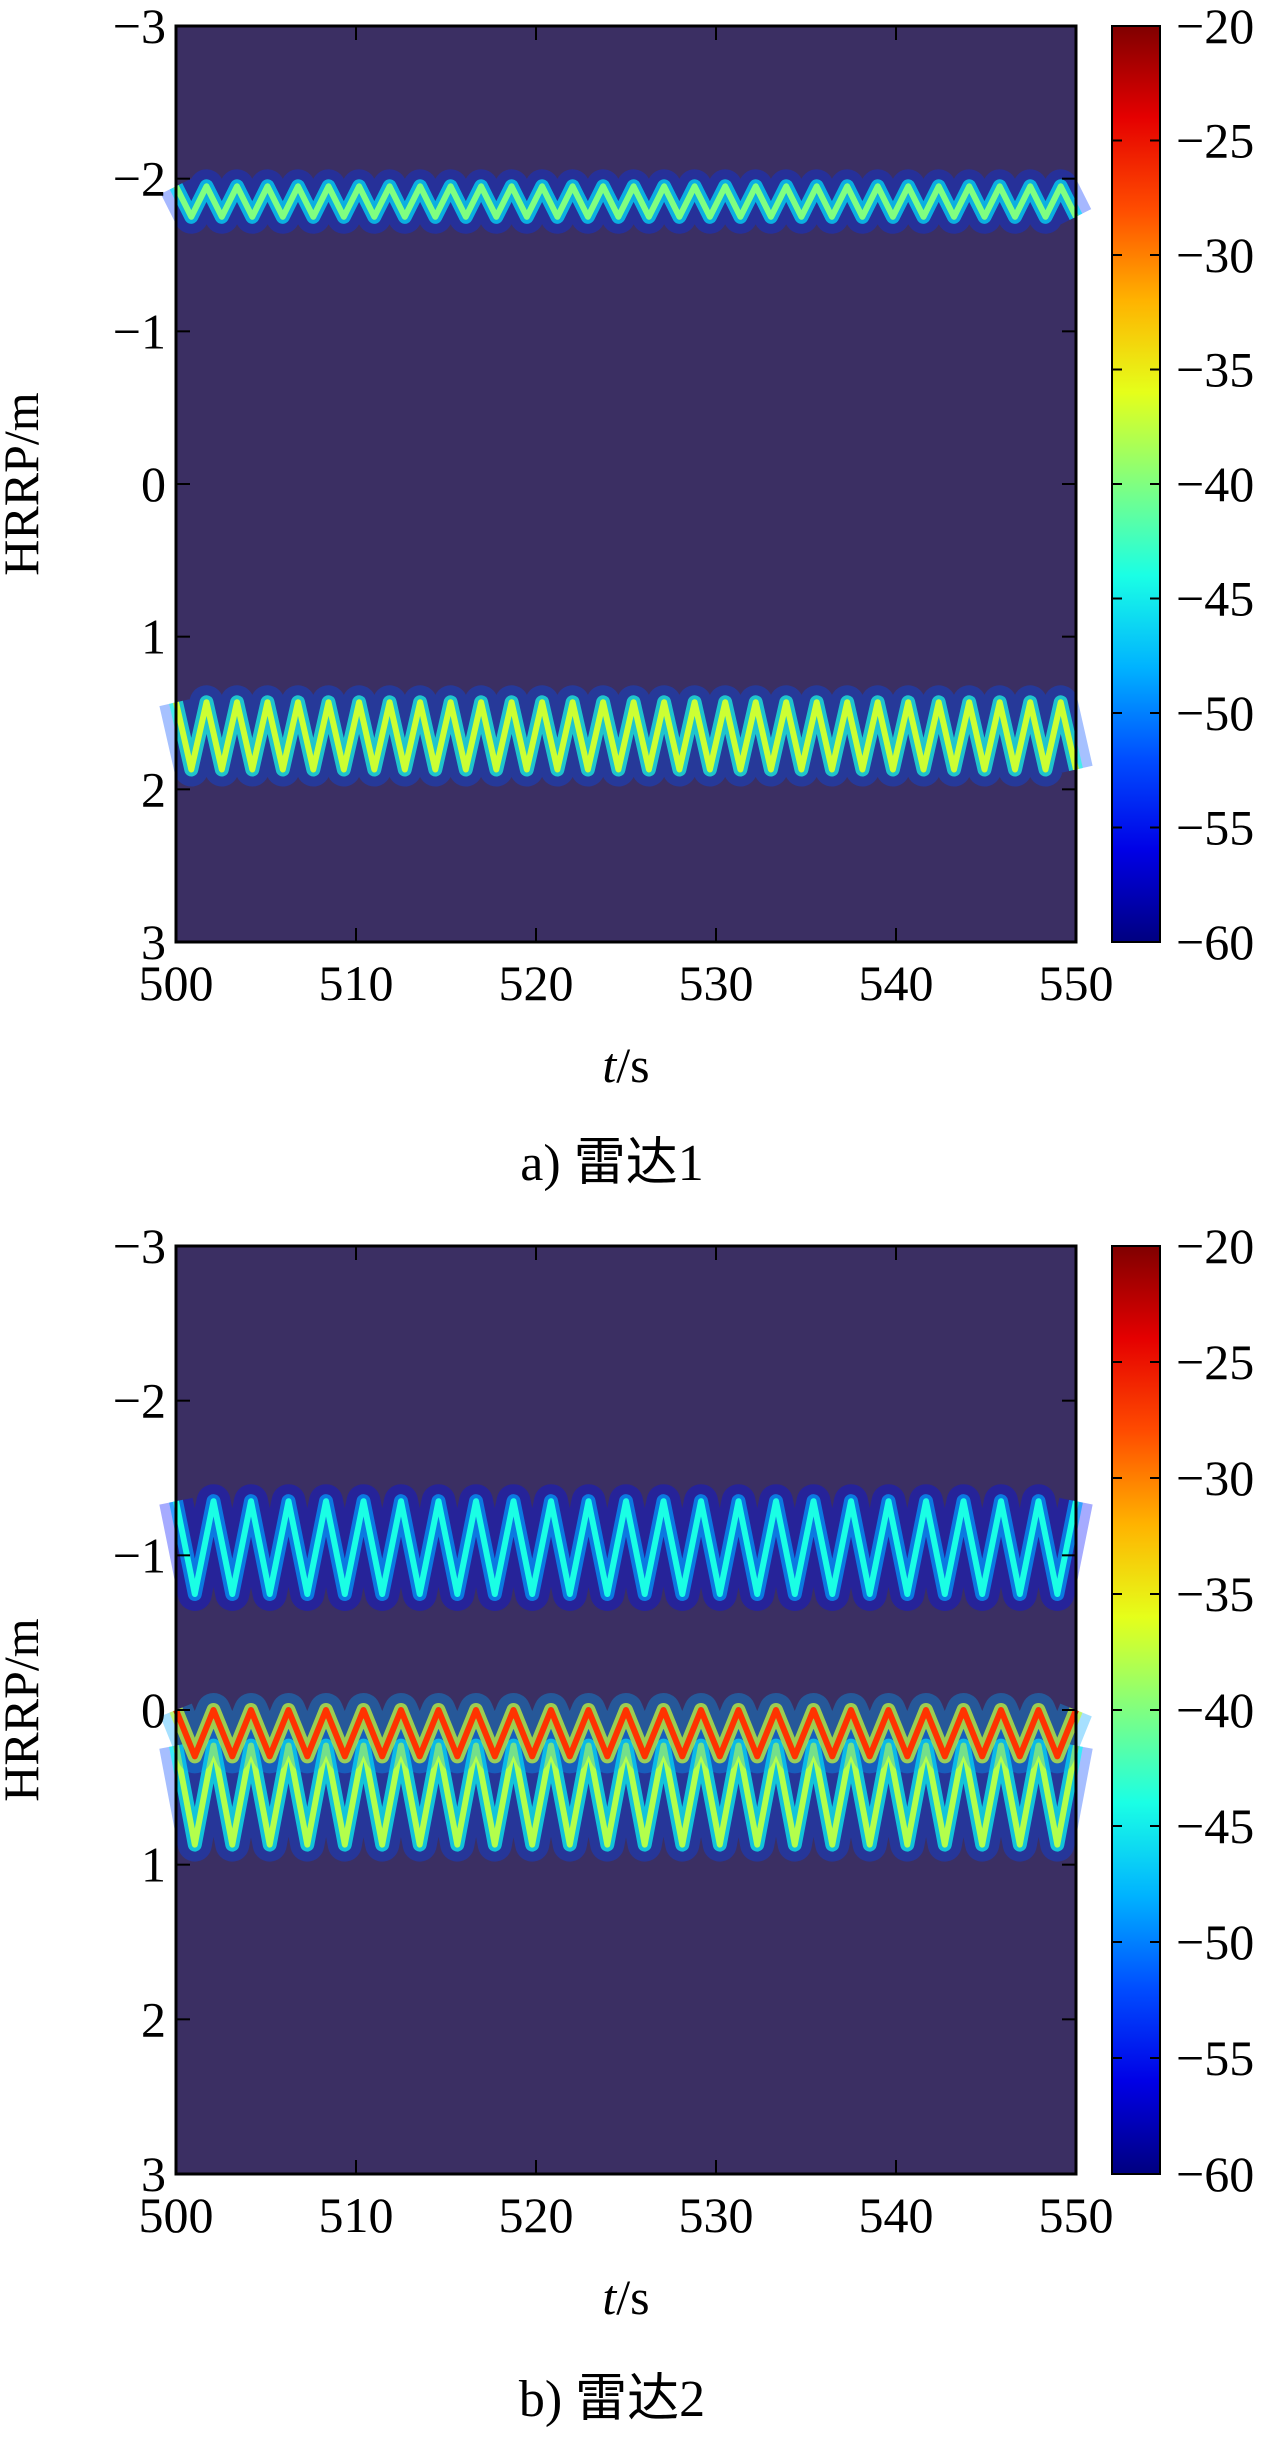  What do you see at coordinates (612, 2399) in the screenshot?
I see `panel-caption: b) 雷达2` at bounding box center [612, 2399].